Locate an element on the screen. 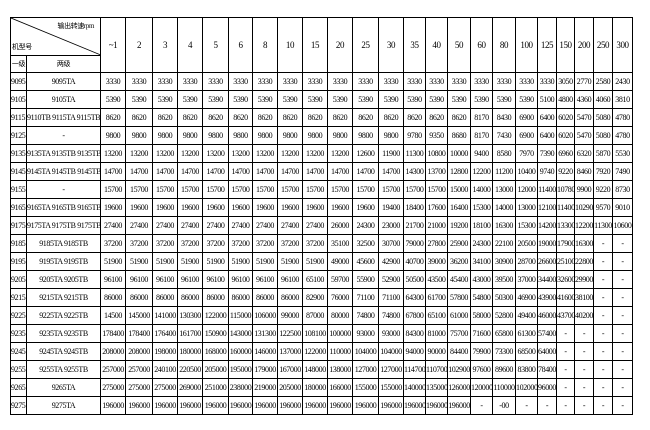 The width and height of the screenshot is (650, 430). torque-value: 86000 is located at coordinates (165, 297).